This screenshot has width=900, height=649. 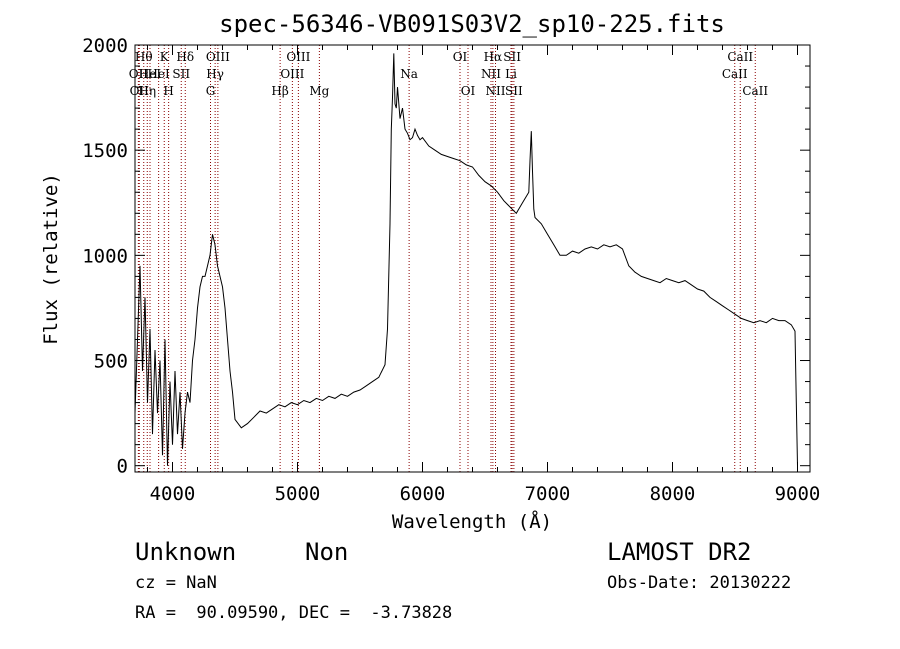 I want to click on x-tick-label: 7000, so click(x=548, y=494).